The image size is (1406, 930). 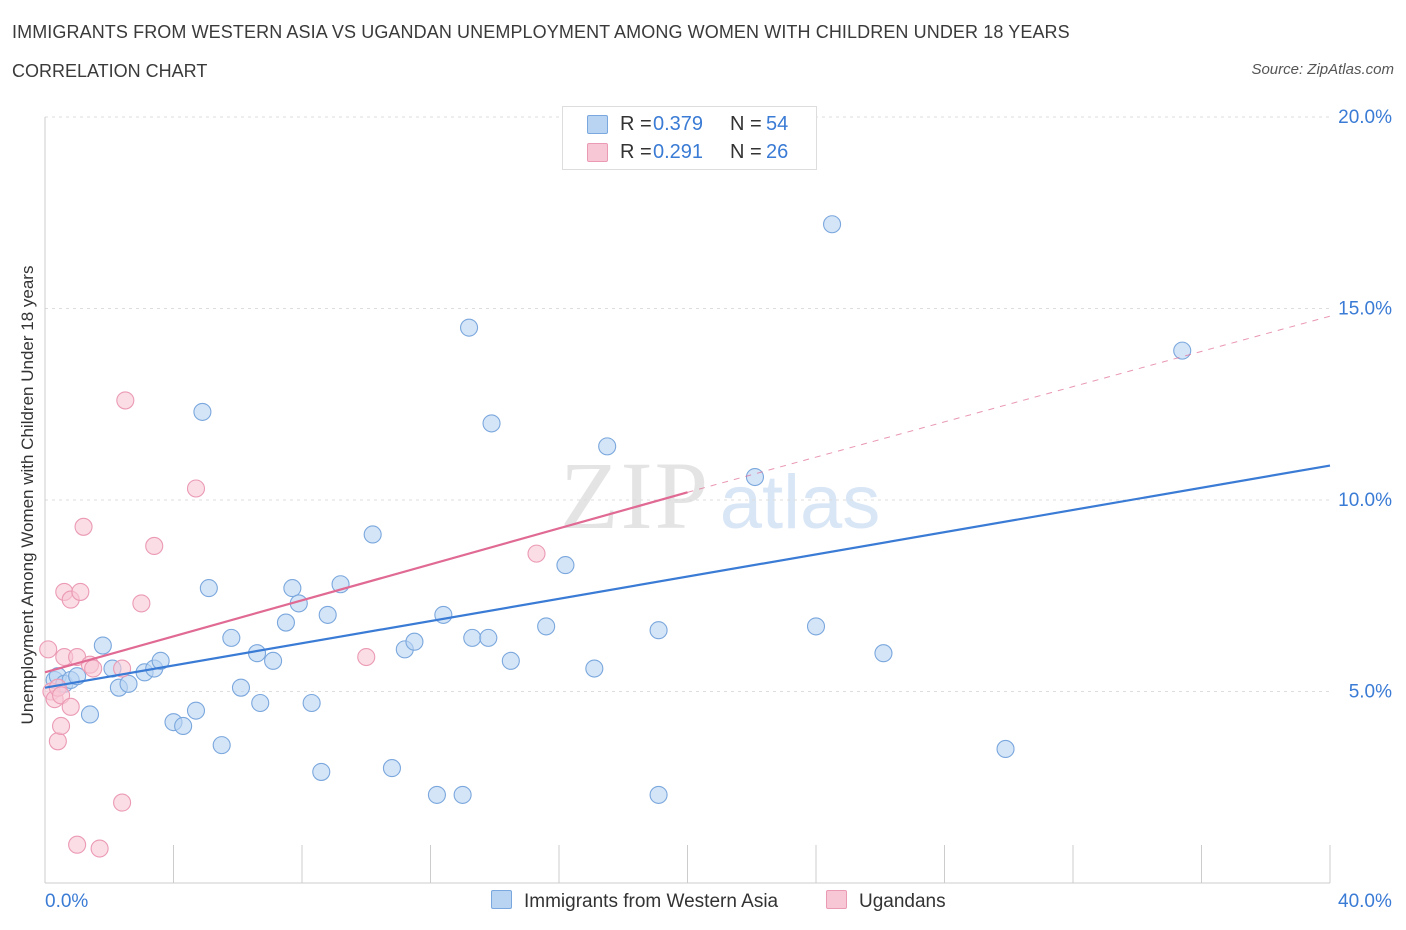 I want to click on y-tick-label: 20.0%, so click(x=1365, y=117).